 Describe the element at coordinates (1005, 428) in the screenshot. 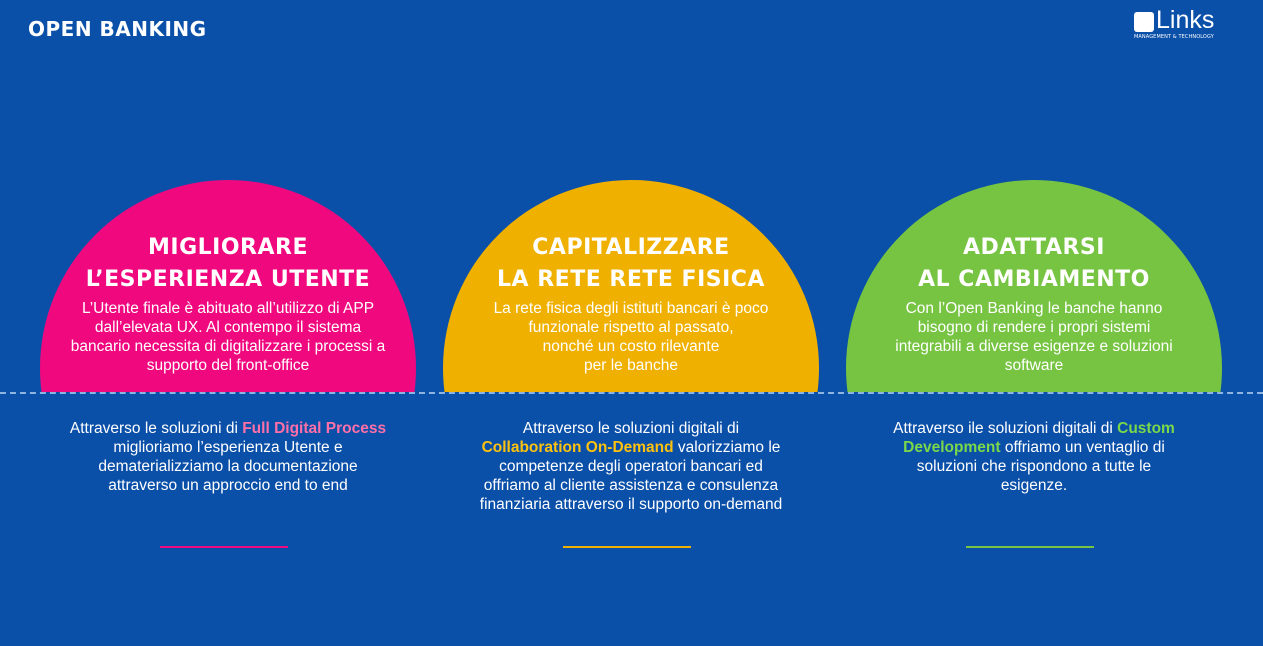

I see `solution-text-pre: Attraverso ile soluzioni digitali di` at that location.